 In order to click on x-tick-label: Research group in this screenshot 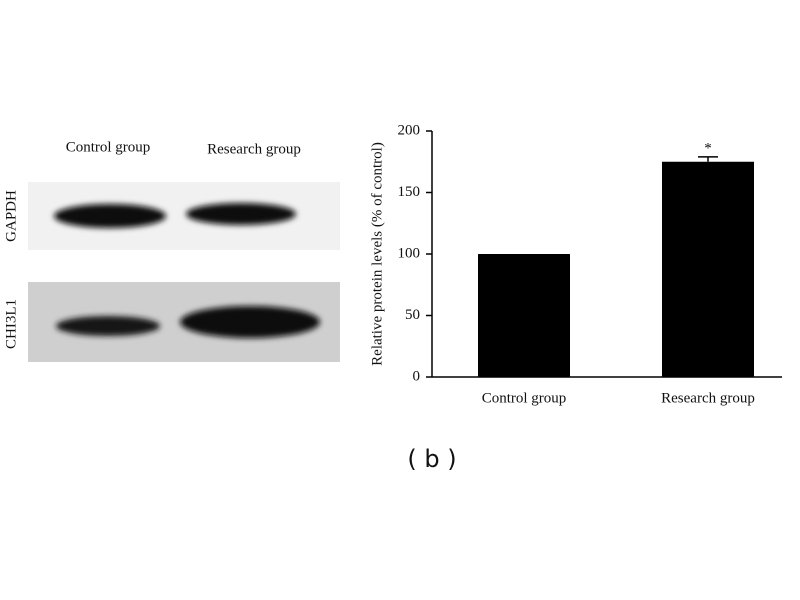, I will do `click(708, 398)`.